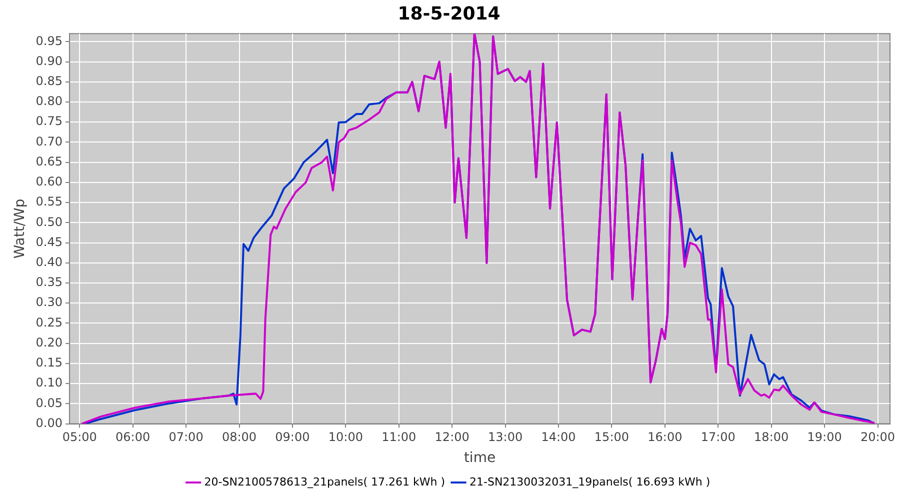 The height and width of the screenshot is (500, 900). Describe the element at coordinates (239, 437) in the screenshot. I see `x-tick-label: 08:00` at that location.